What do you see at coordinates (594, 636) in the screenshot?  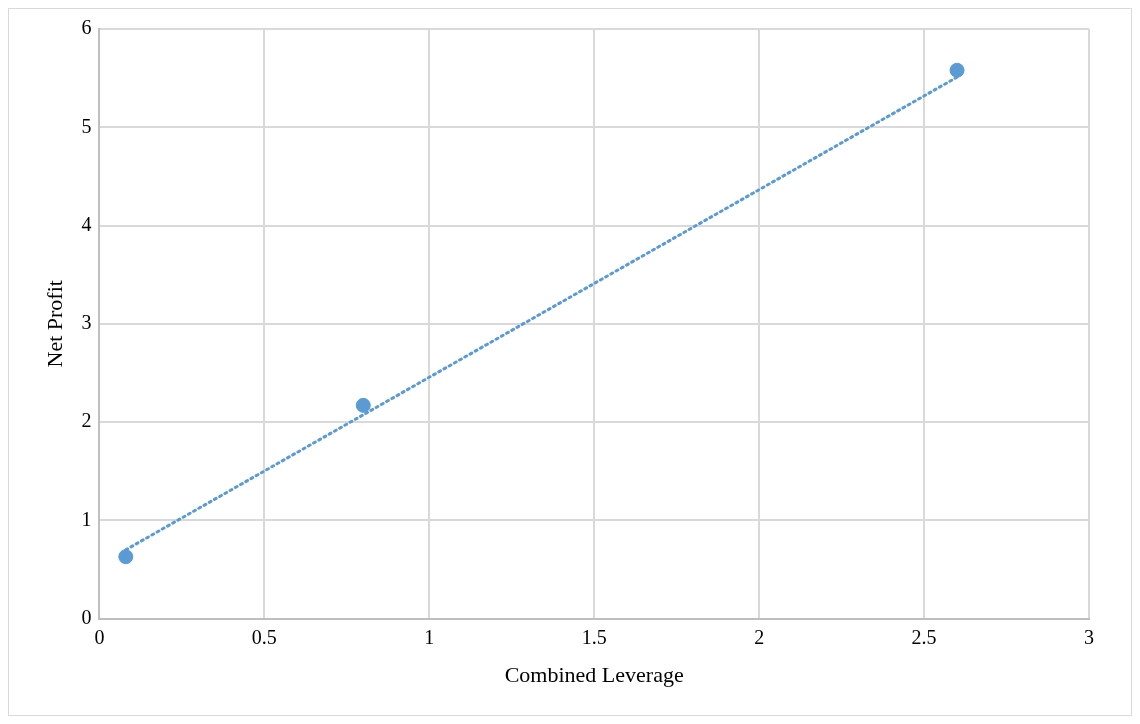 I see `x-tick-label: 1.5` at bounding box center [594, 636].